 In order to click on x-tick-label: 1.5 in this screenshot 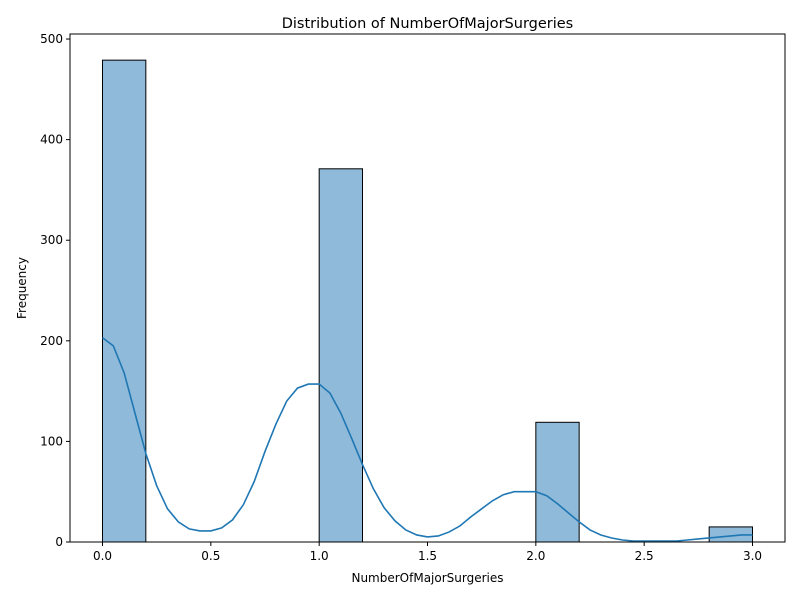, I will do `click(427, 556)`.